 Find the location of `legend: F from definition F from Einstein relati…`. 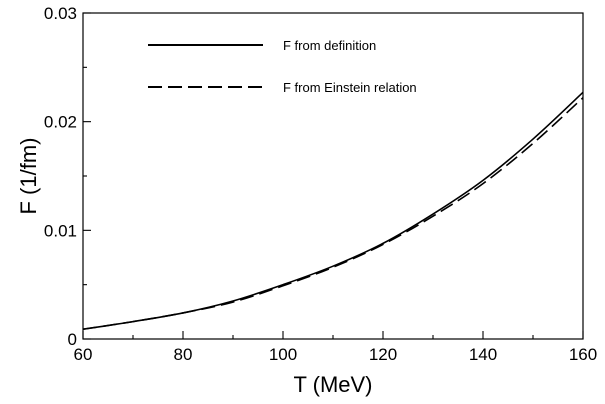

legend: F from definition F from Einstein relati… is located at coordinates (282, 66).